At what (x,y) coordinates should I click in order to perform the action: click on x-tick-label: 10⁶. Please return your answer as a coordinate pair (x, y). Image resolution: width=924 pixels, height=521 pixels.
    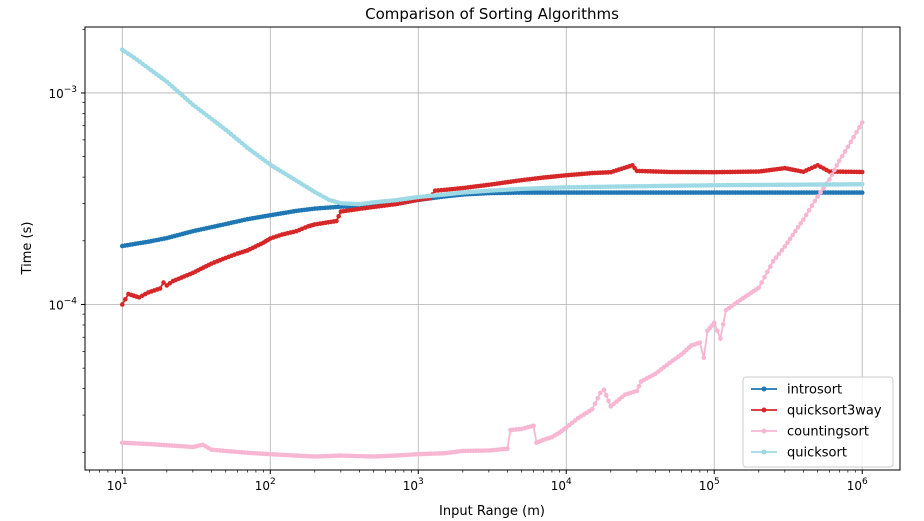
    Looking at the image, I should click on (857, 485).